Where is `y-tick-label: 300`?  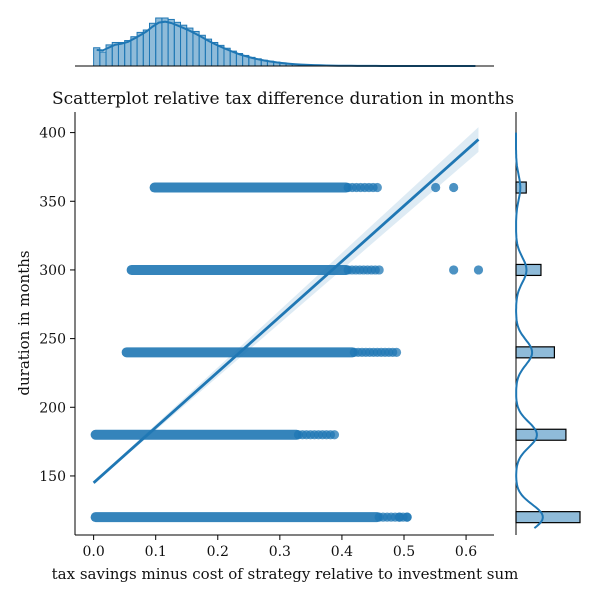
y-tick-label: 300 is located at coordinates (52, 271).